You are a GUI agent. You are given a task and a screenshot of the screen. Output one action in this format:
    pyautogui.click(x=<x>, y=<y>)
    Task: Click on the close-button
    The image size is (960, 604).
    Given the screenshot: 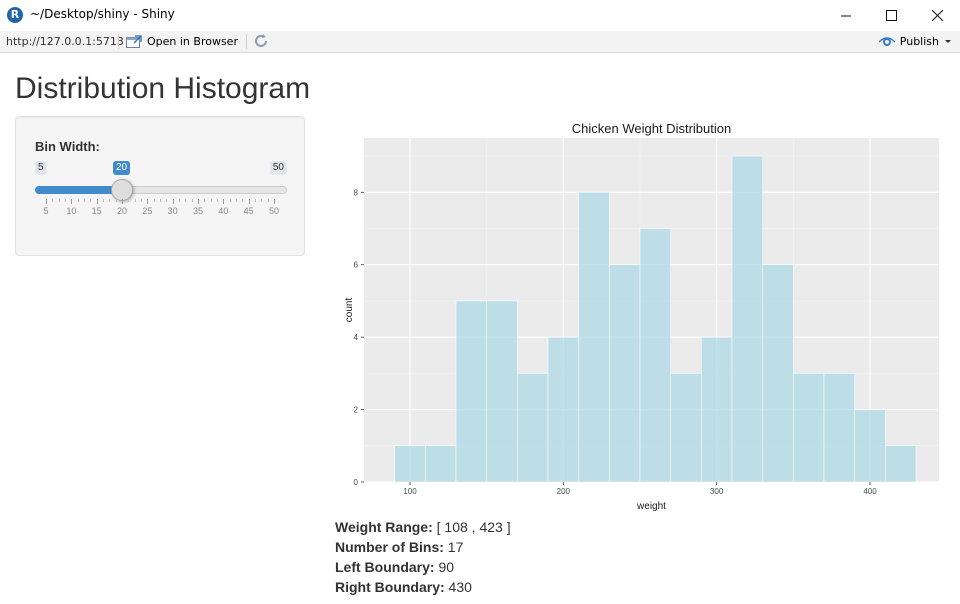 What is the action you would take?
    pyautogui.click(x=937, y=15)
    